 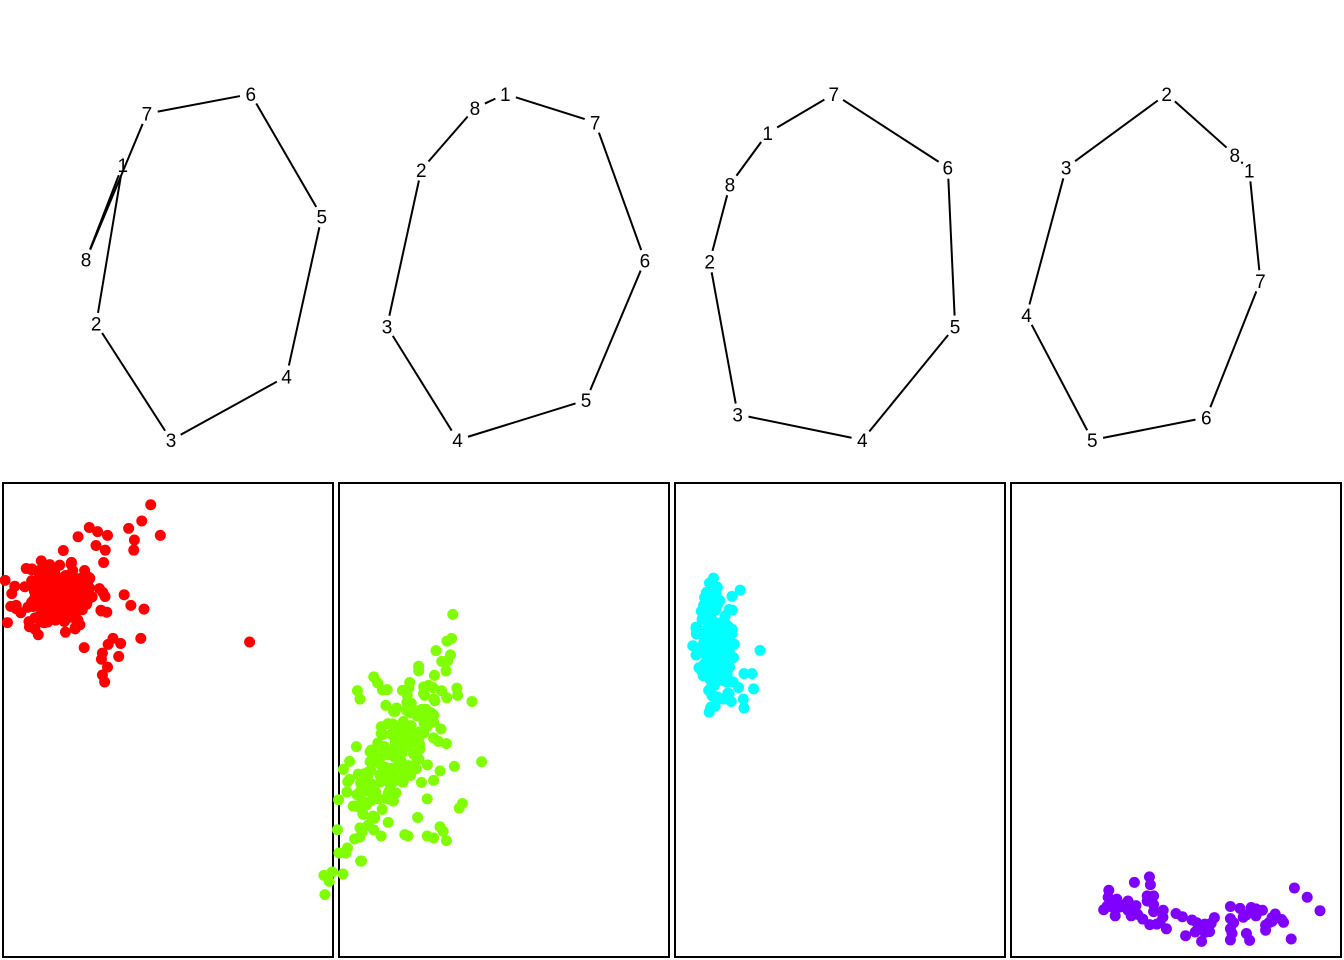 I want to click on network-plot-3: 1 2 3 4 5 6 7 8, so click(x=832, y=268).